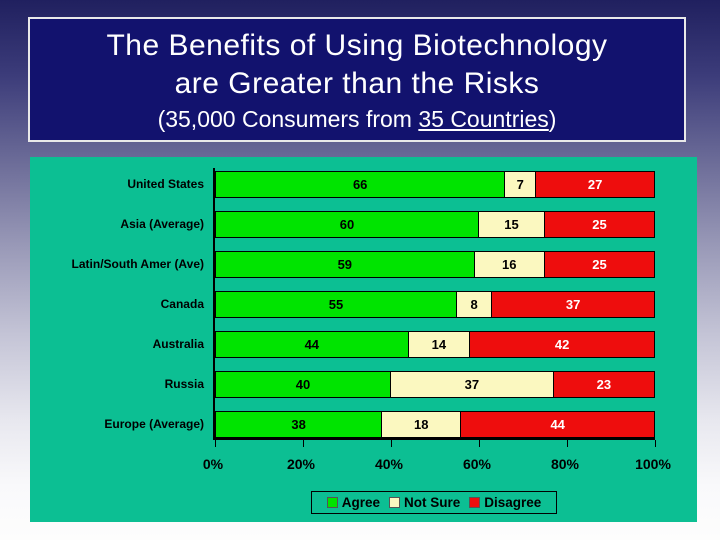  What do you see at coordinates (437, 465) in the screenshot?
I see `x-axis-labels: 0% 20% 40% 60% 80% 100%` at bounding box center [437, 465].